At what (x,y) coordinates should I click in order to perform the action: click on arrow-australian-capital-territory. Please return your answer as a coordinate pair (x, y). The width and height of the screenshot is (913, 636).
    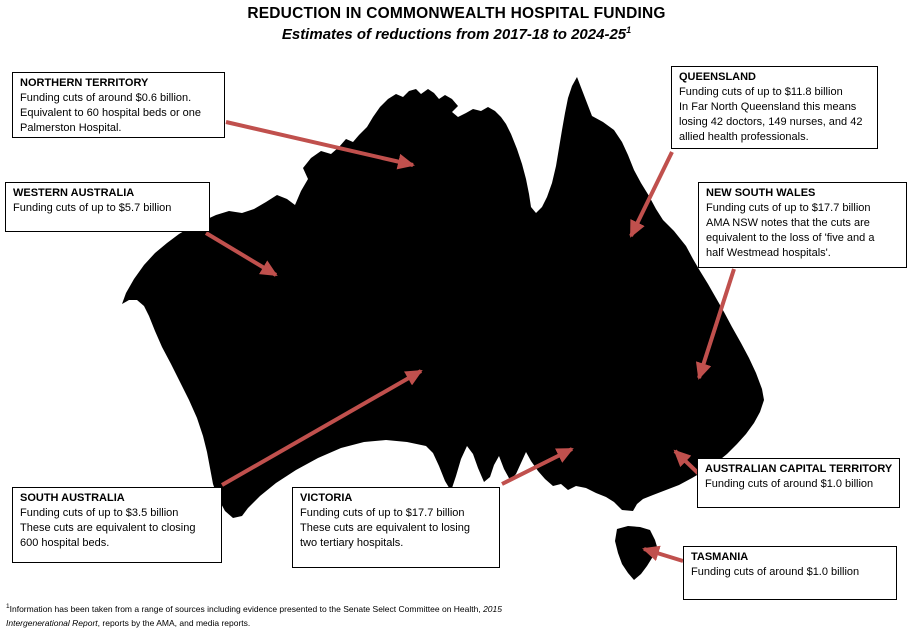
    Looking at the image, I should click on (687, 462).